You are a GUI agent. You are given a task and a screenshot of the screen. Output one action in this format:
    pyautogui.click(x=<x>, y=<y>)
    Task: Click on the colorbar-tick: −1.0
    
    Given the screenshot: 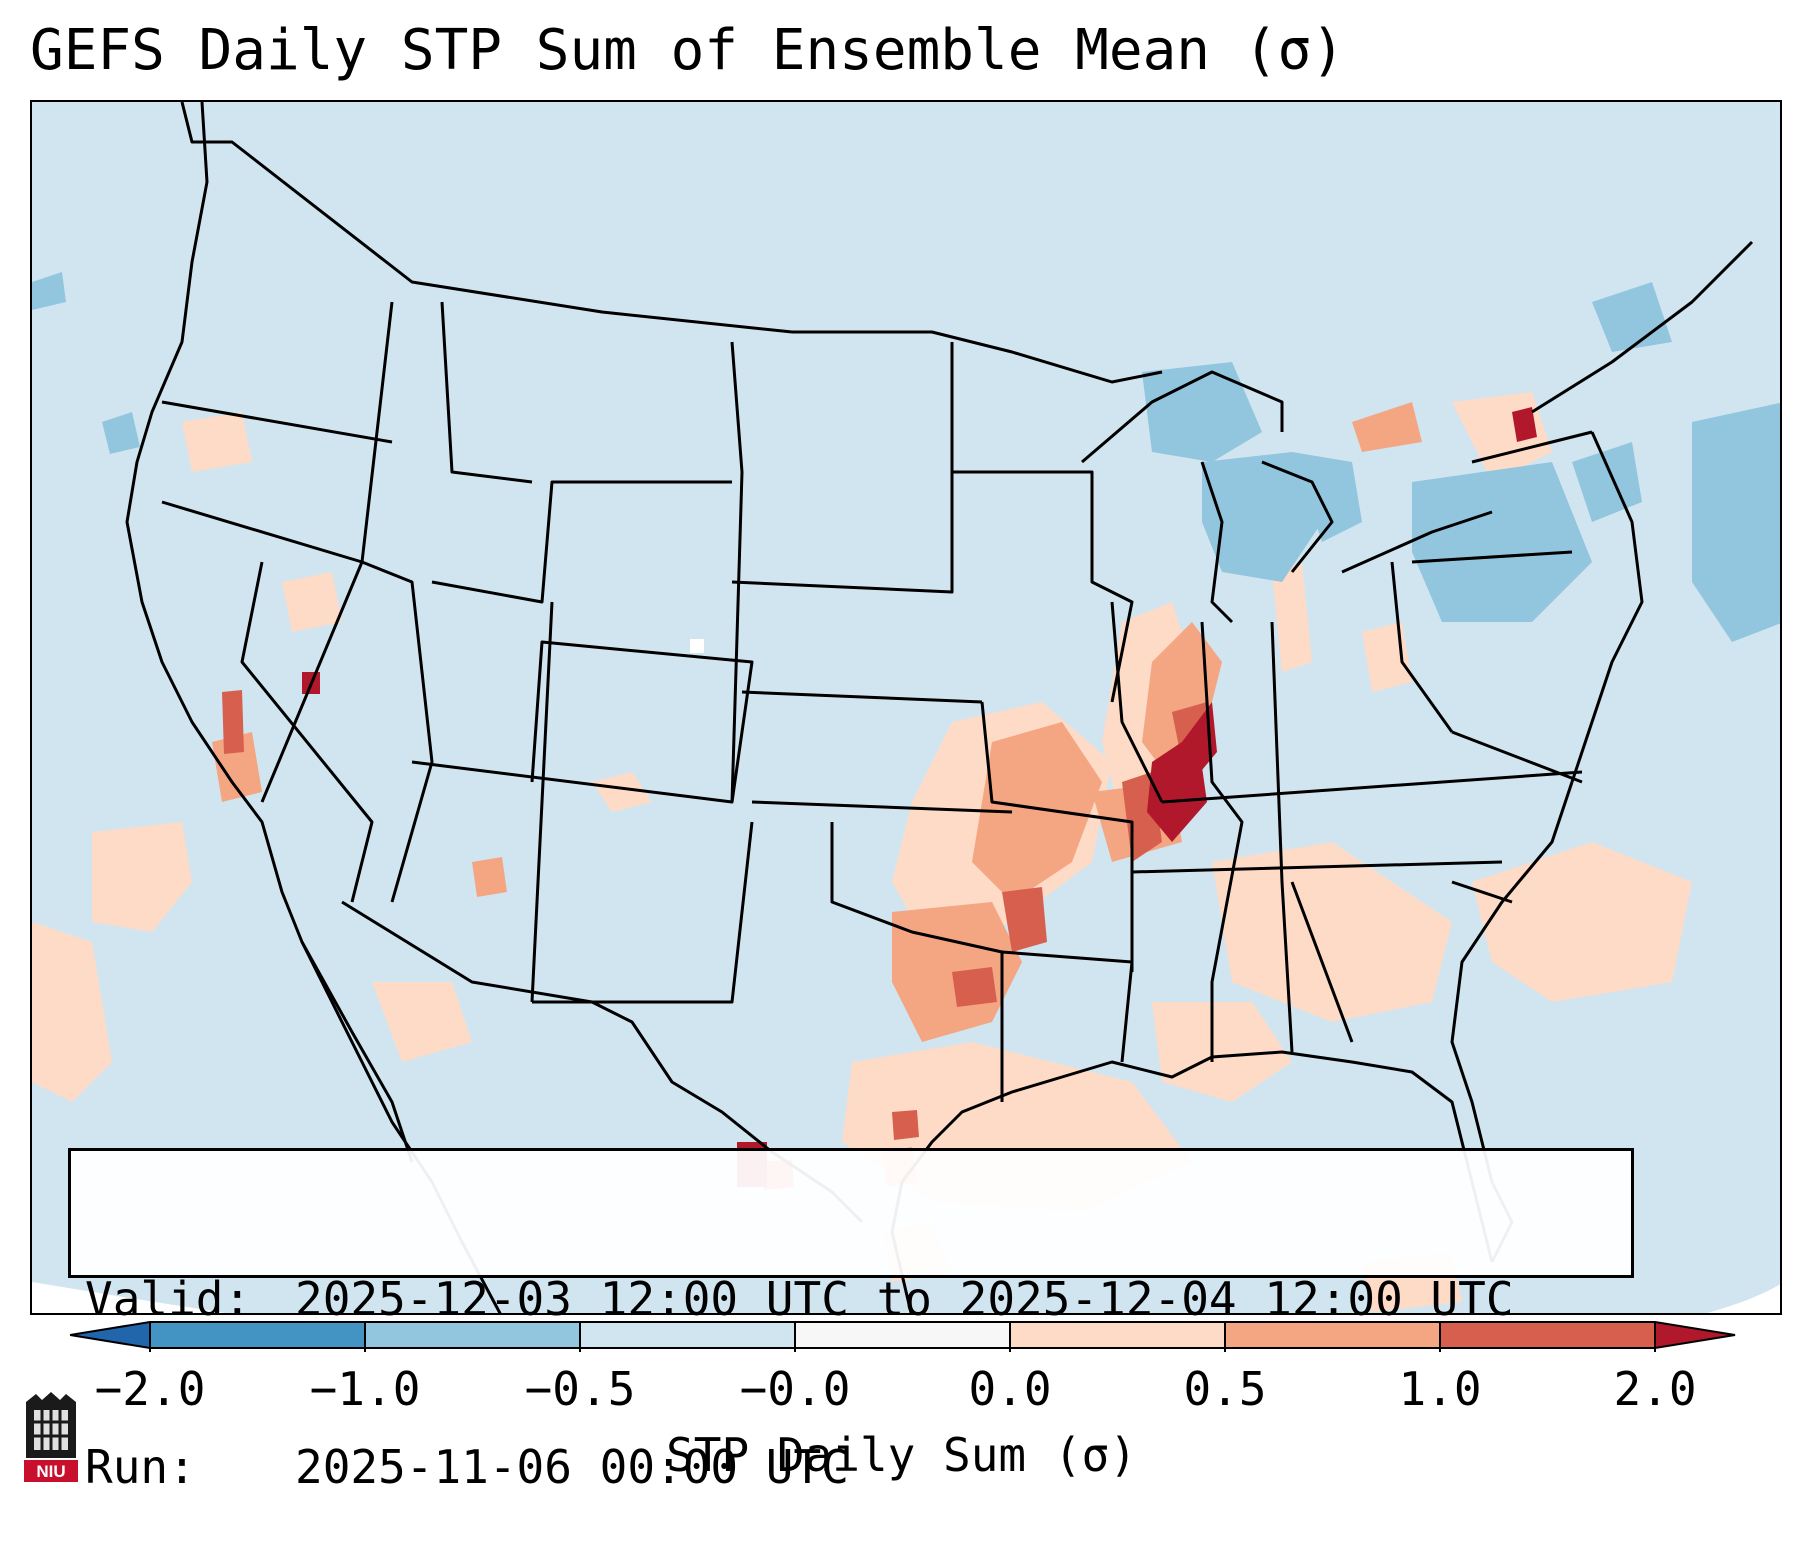 What is the action you would take?
    pyautogui.click(x=365, y=1389)
    